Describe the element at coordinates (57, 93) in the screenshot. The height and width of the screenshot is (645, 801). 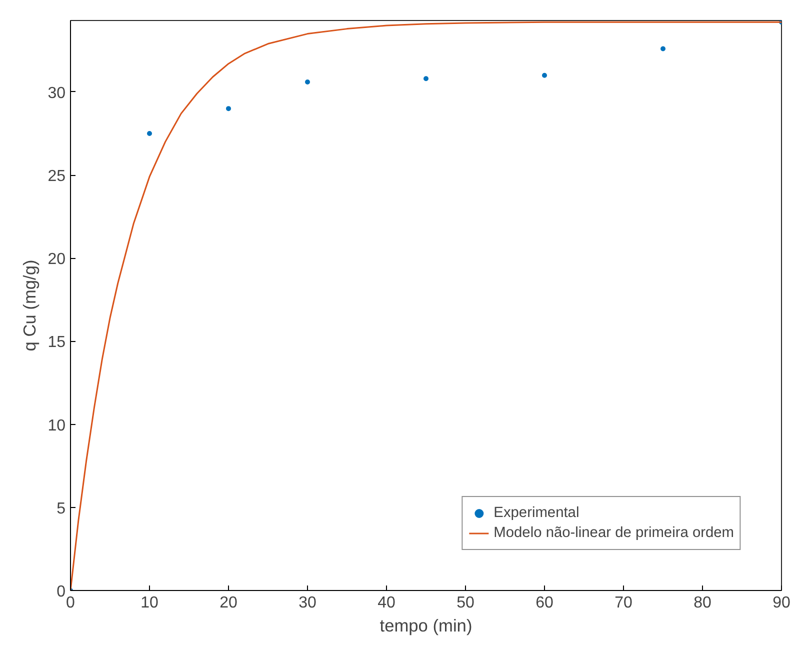
I see `y-tick-label: 30` at that location.